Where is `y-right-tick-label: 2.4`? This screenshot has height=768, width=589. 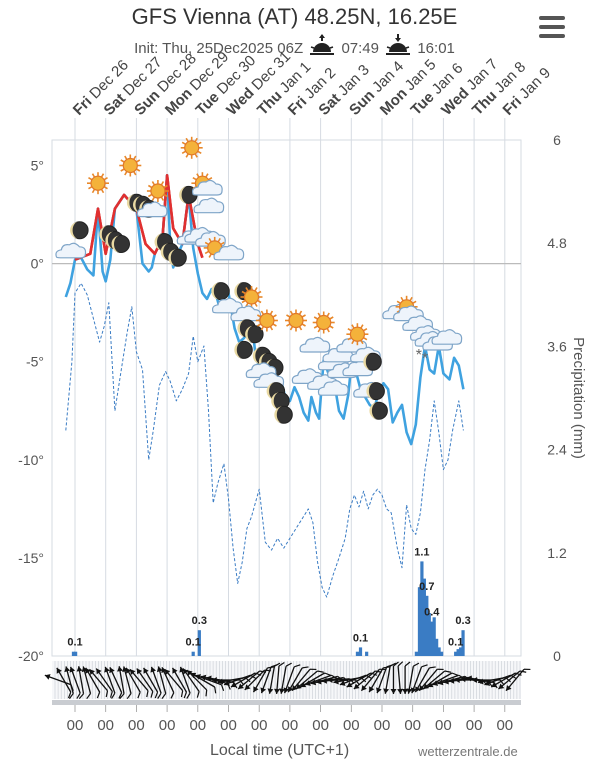
y-right-tick-label: 2.4 is located at coordinates (557, 450).